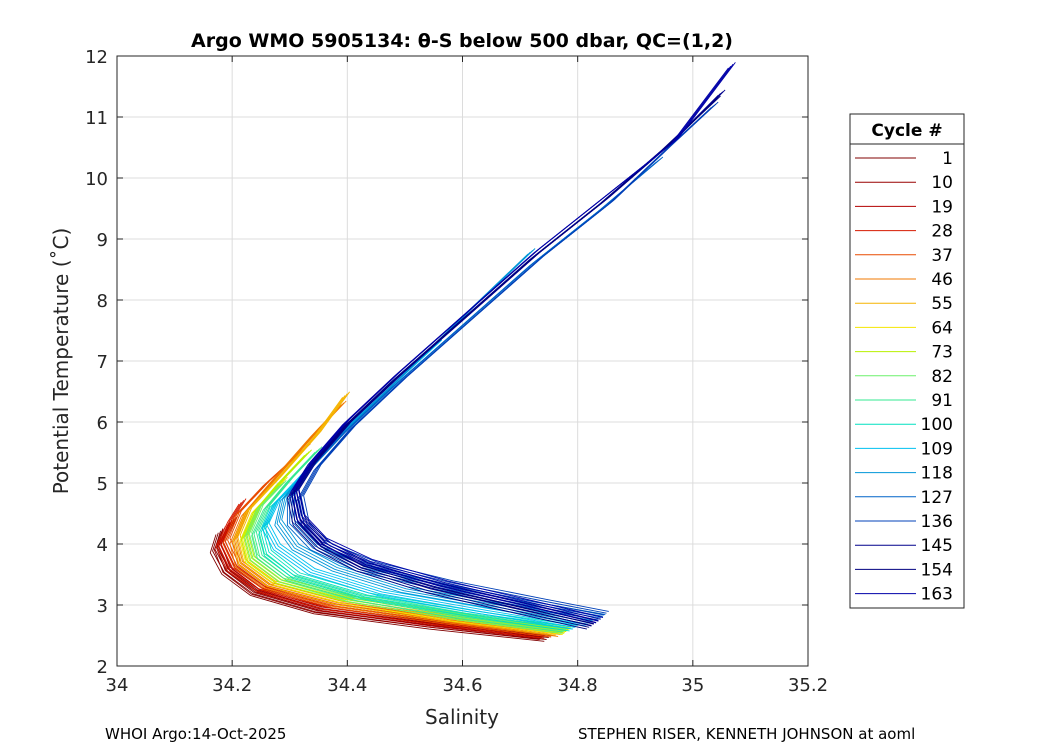 Image resolution: width=1050 pixels, height=750 pixels. Describe the element at coordinates (196, 734) in the screenshot. I see `footer-left: WHOI Argo:14-Oct-2025` at that location.